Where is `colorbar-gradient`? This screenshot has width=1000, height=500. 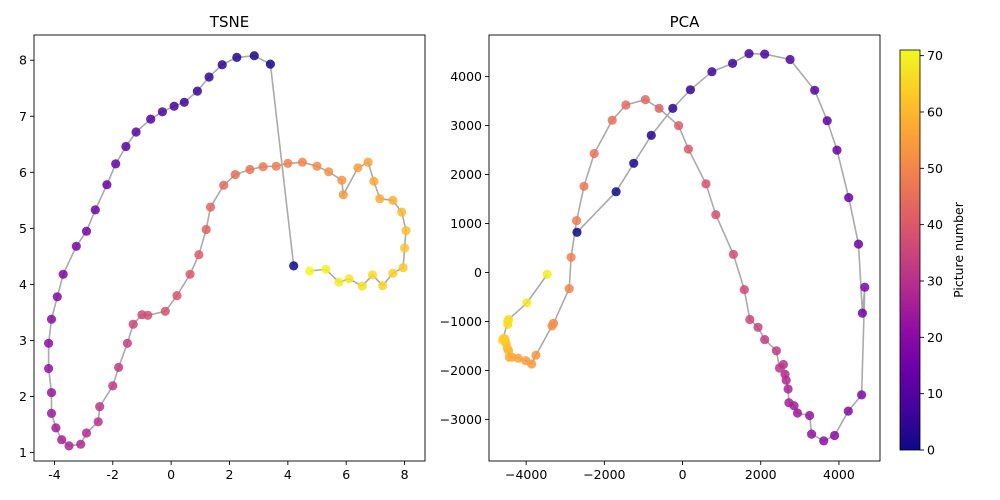 colorbar-gradient is located at coordinates (910, 250).